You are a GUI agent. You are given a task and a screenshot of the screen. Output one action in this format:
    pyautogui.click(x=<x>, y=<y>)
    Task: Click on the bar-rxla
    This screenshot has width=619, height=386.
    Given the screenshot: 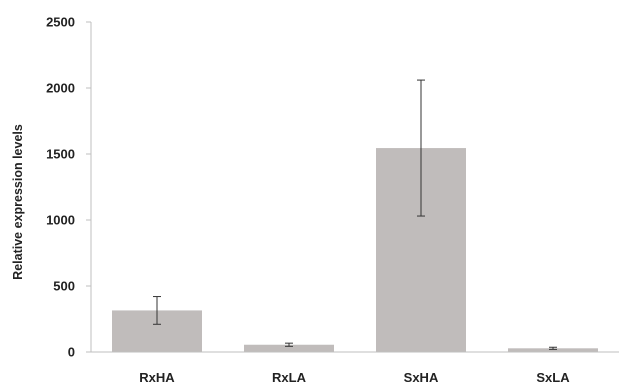 What is the action you would take?
    pyautogui.click(x=289, y=348)
    